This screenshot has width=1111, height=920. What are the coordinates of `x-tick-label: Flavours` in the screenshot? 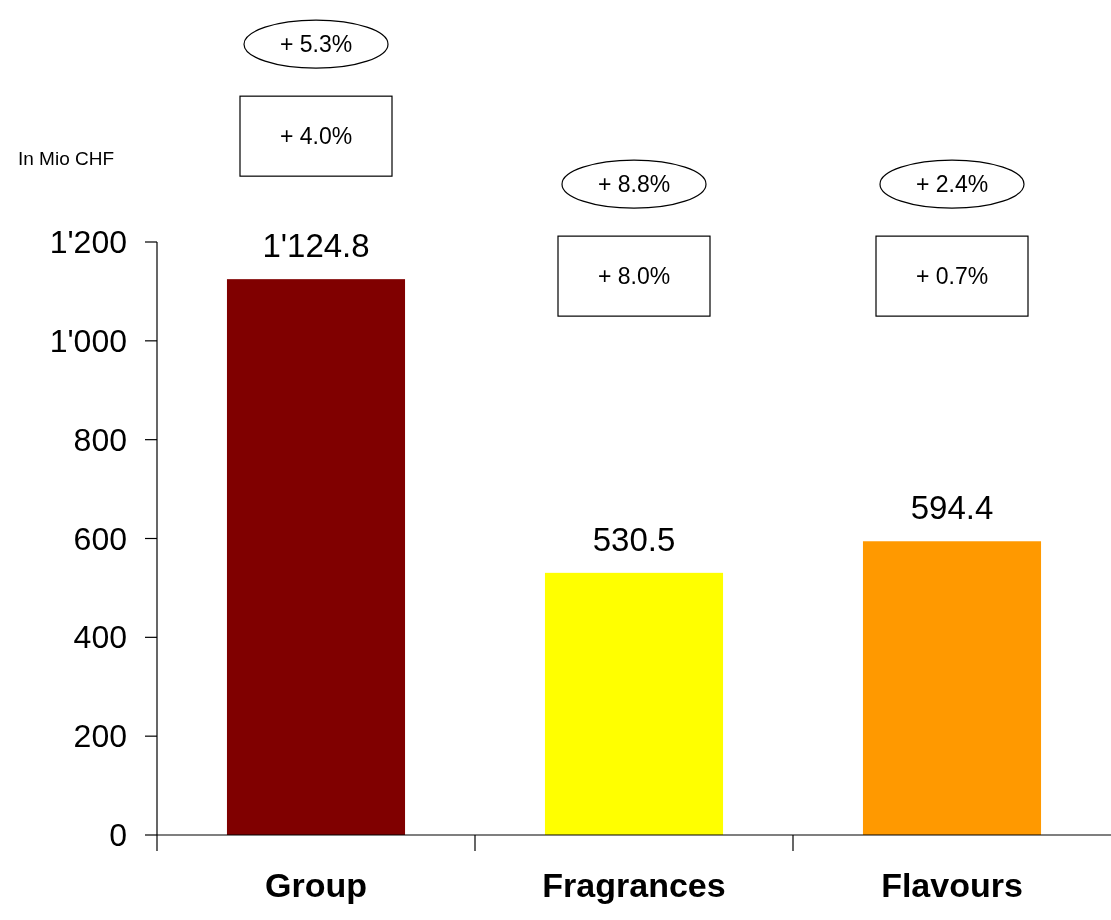 It's located at (952, 885).